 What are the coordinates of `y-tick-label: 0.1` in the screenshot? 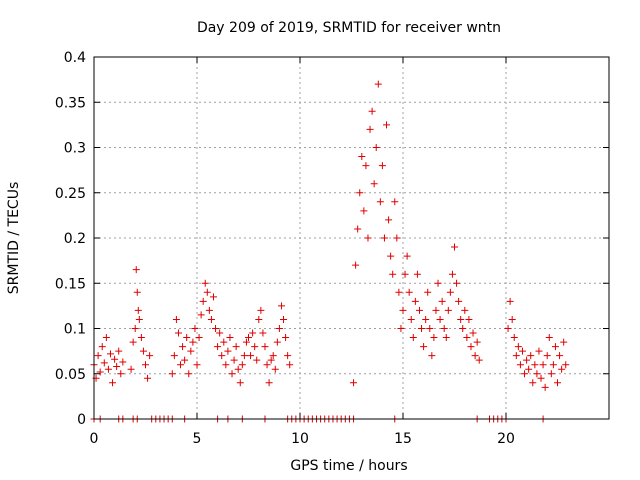 It's located at (75, 330).